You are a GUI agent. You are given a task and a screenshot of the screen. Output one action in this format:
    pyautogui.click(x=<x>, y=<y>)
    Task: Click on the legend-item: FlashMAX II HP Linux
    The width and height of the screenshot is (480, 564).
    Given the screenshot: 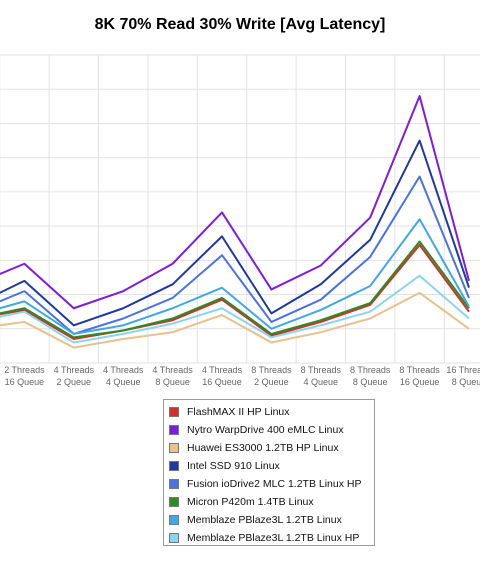 What is the action you would take?
    pyautogui.click(x=269, y=412)
    